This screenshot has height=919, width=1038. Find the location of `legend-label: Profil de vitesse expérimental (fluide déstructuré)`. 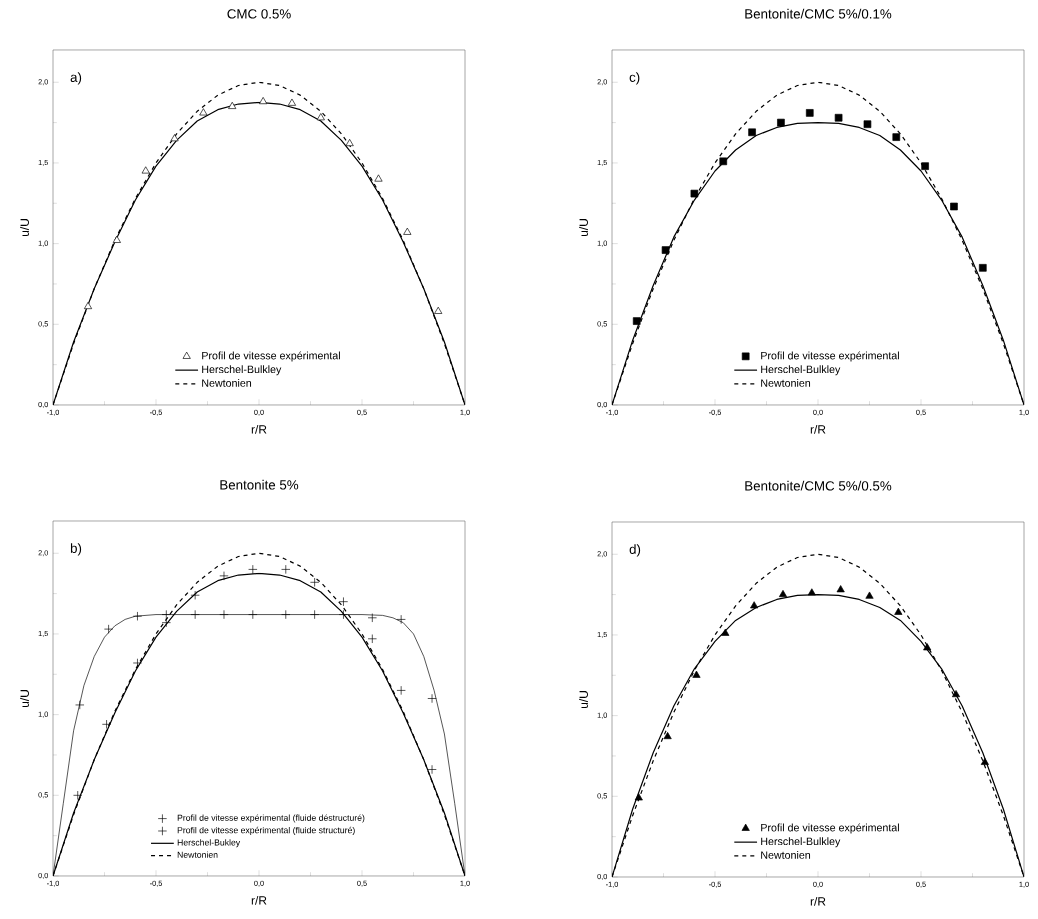

legend-label: Profil de vitesse expérimental (fluide déstructuré) is located at coordinates (271, 818).